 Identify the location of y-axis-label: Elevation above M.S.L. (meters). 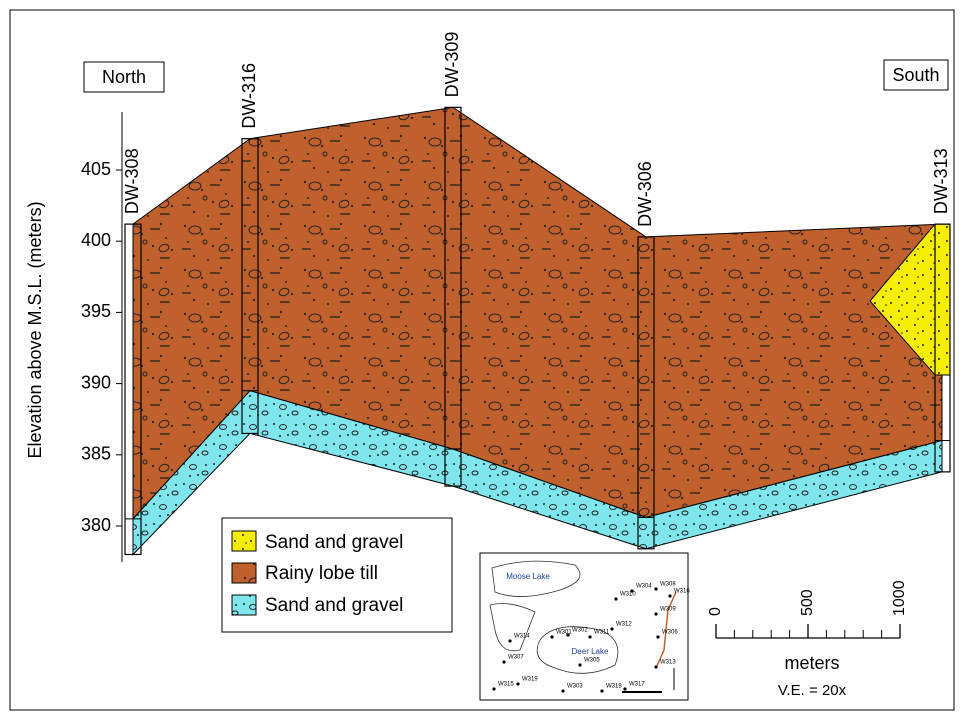
(35, 329).